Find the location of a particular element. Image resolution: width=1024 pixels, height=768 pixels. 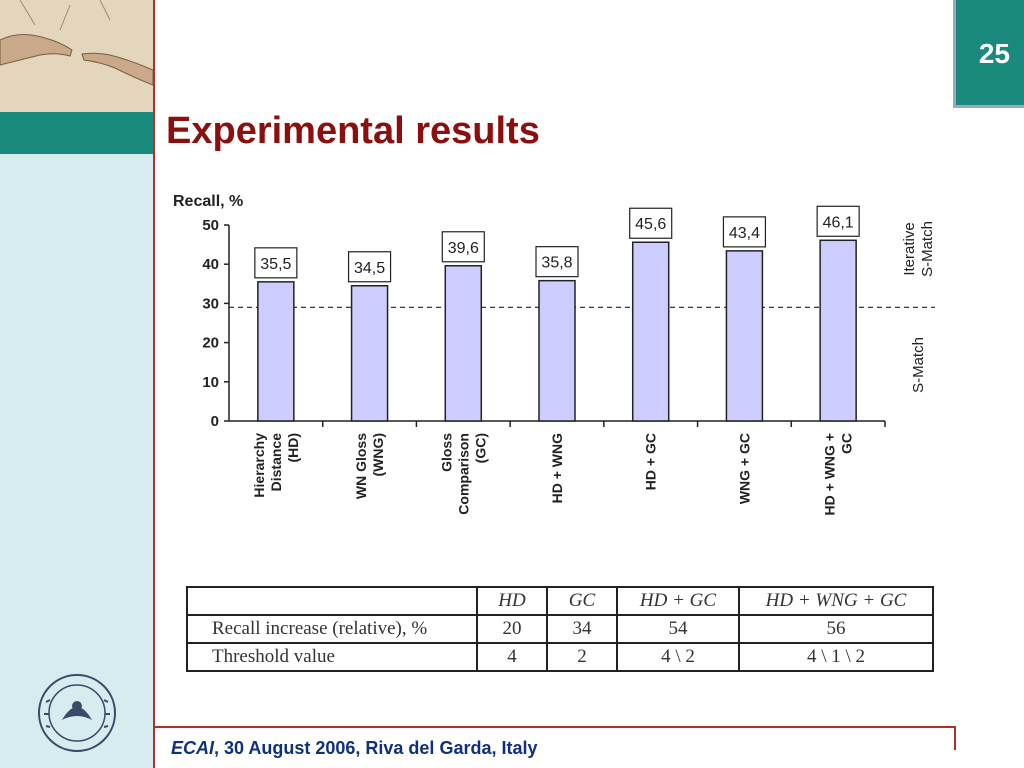

table-cell: 4 \ 1 \ 2 is located at coordinates (836, 657).